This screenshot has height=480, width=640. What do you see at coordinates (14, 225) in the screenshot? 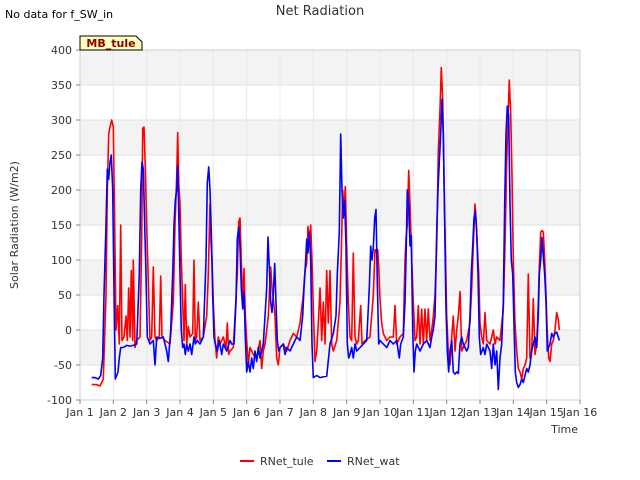
I see `y-axis-title: Solar Radiation (W/m2)` at bounding box center [14, 225].